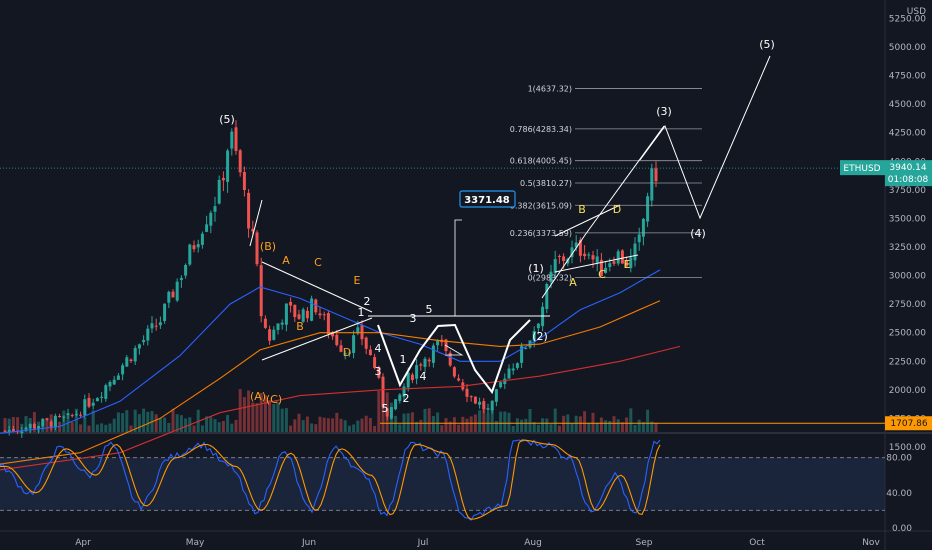 The width and height of the screenshot is (932, 550). I want to click on wave-label: C, so click(318, 262).